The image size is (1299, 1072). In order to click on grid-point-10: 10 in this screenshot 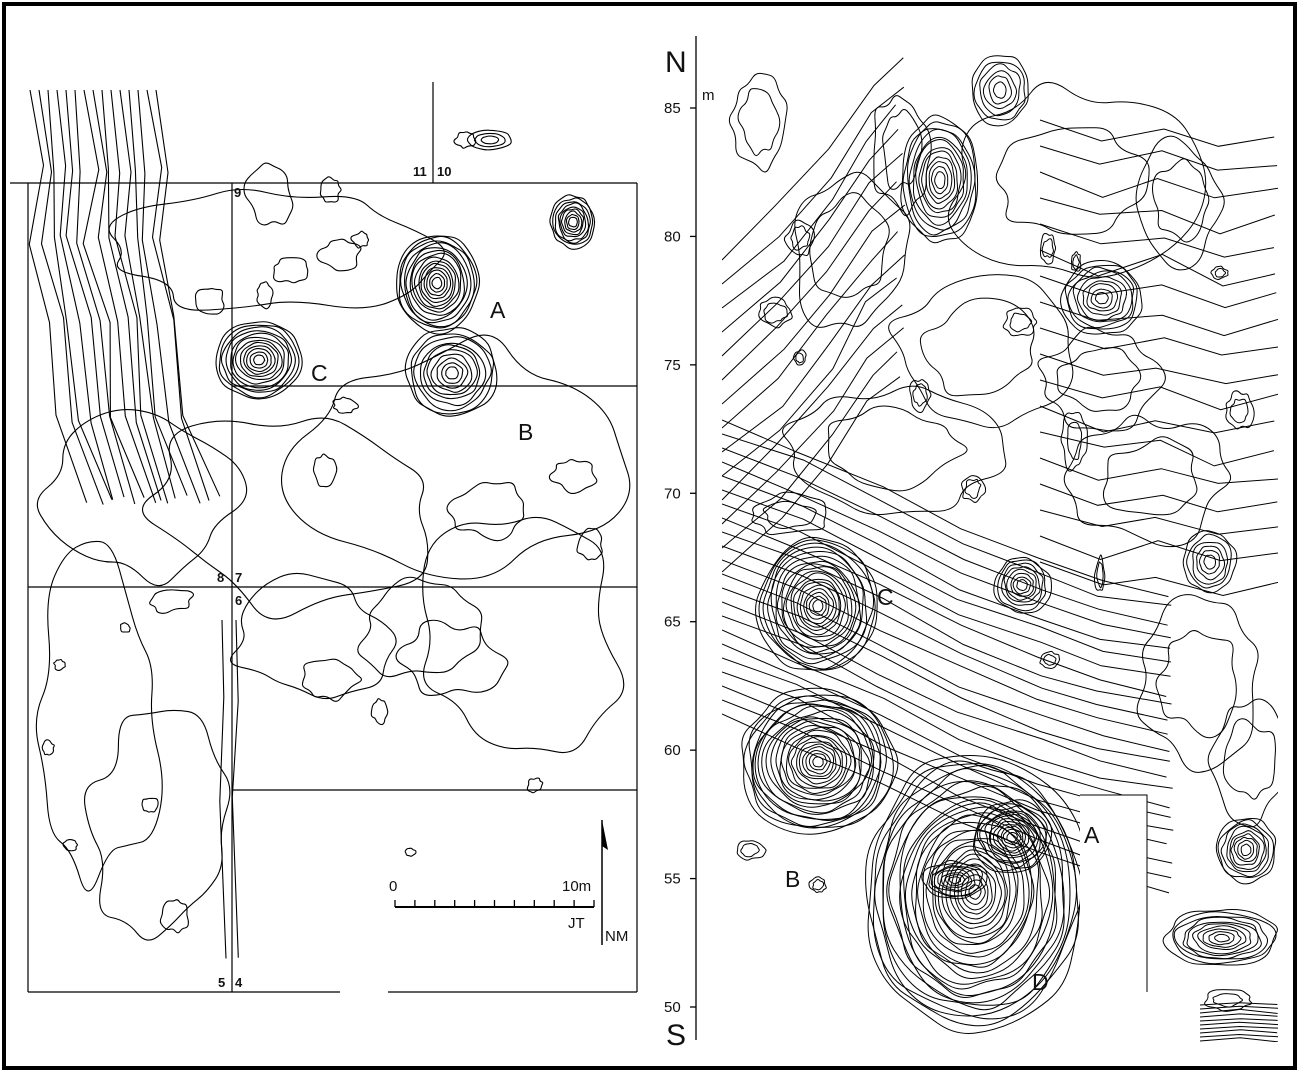, I will do `click(444, 171)`.